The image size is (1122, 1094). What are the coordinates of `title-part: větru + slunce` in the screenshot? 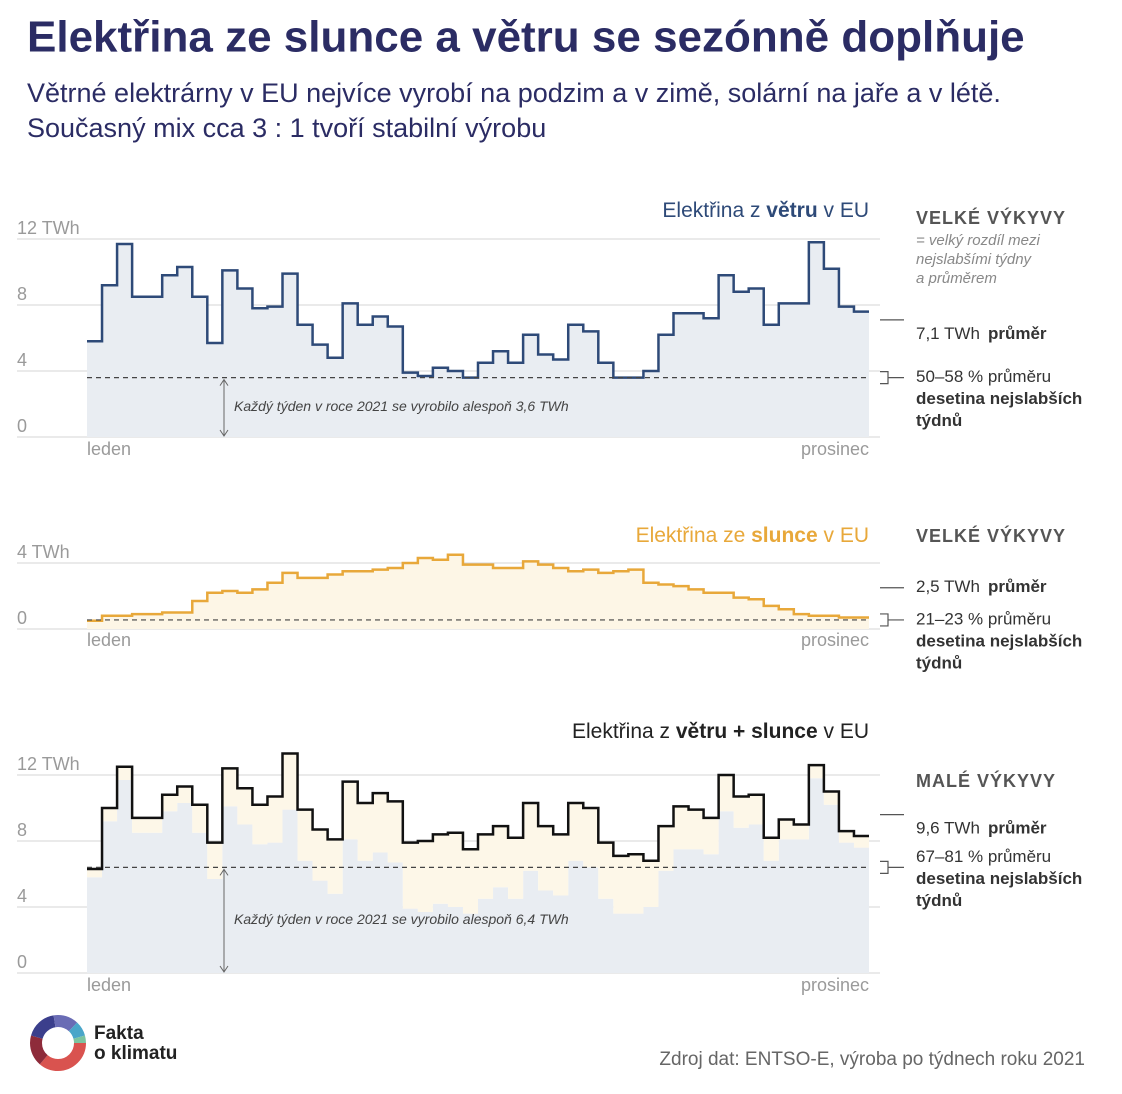 It's located at (747, 731).